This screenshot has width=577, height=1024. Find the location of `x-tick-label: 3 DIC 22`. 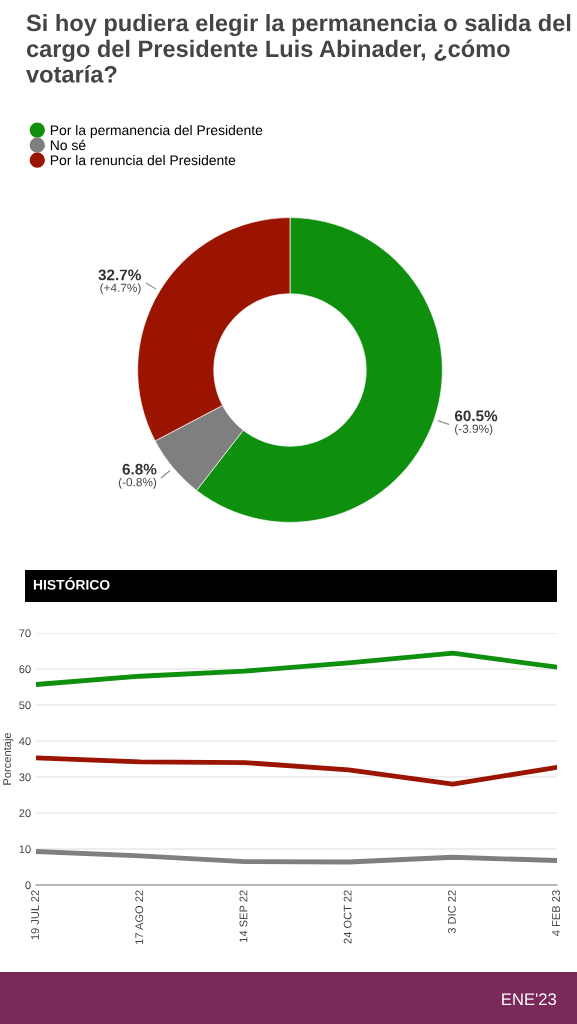

x-tick-label: 3 DIC 22 is located at coordinates (451, 912).